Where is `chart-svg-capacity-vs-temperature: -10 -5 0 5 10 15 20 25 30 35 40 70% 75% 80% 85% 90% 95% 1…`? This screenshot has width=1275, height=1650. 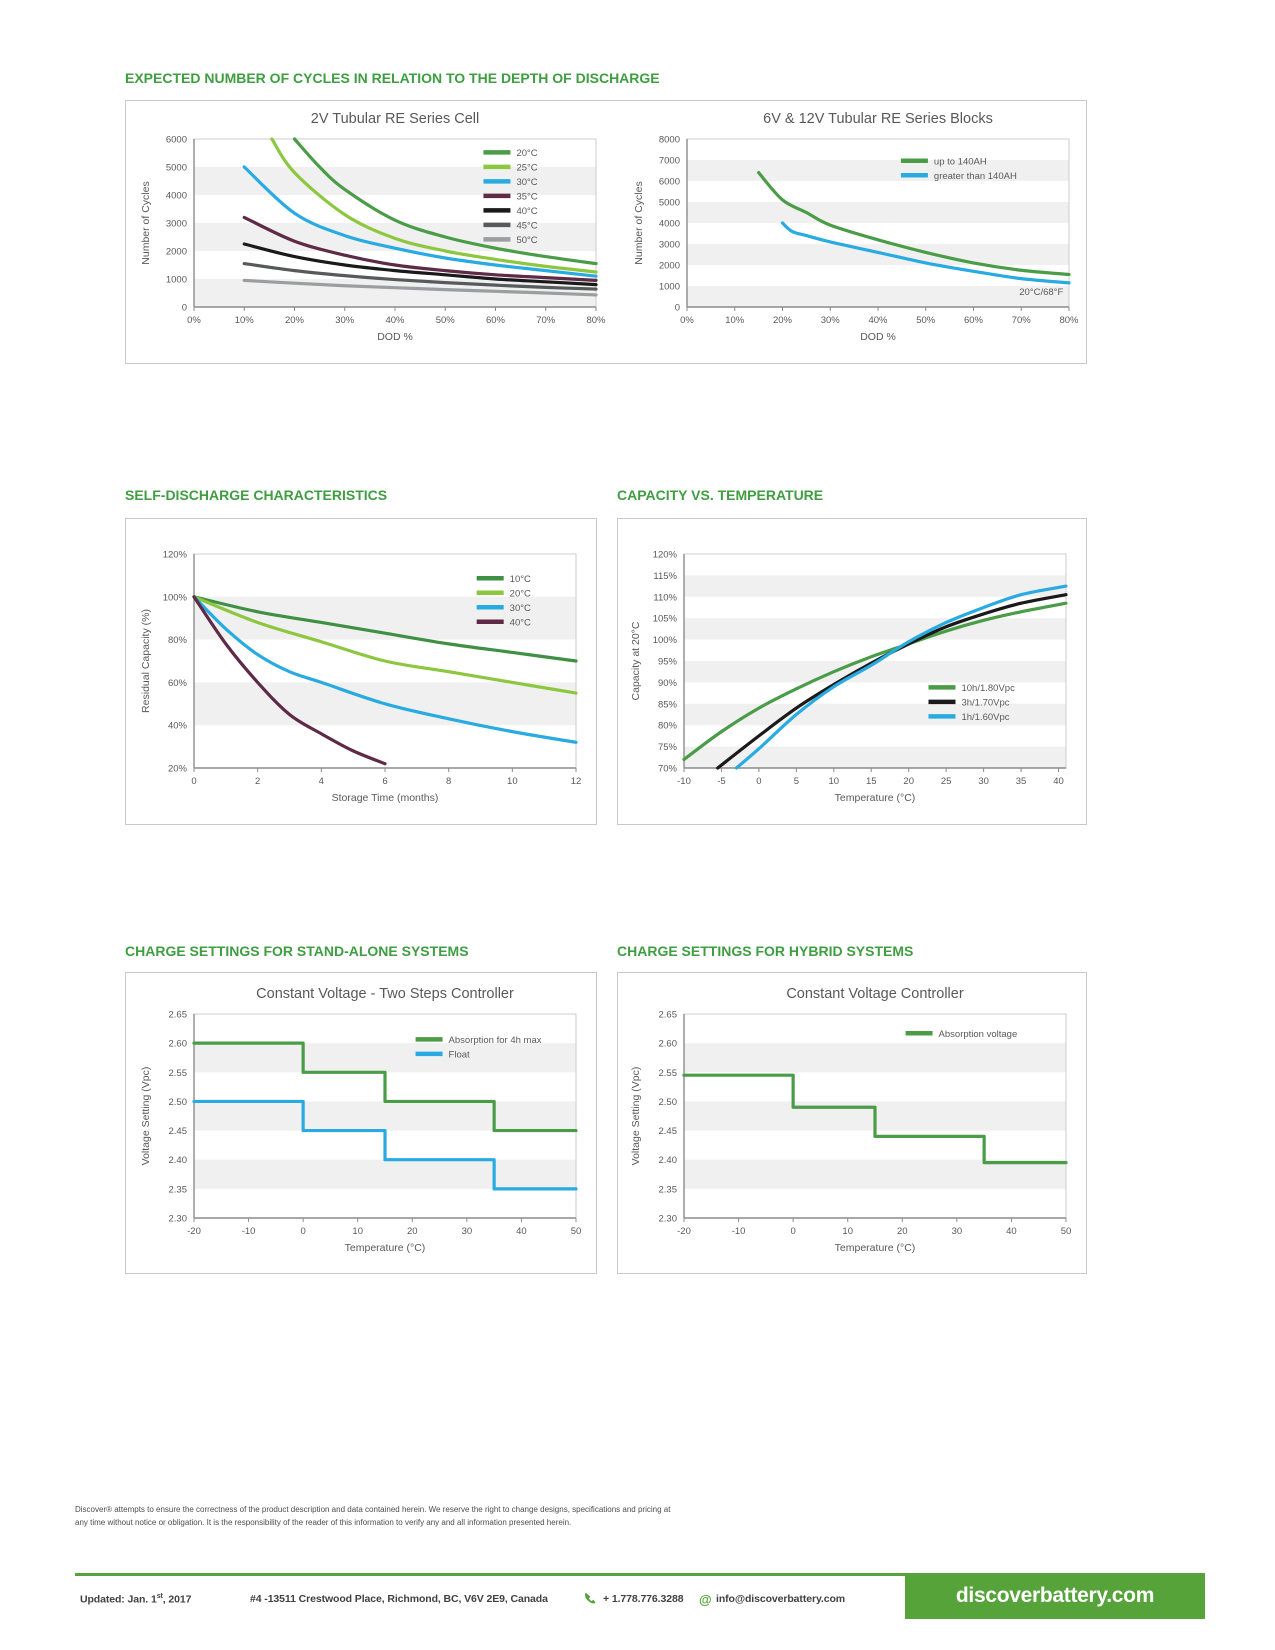 chart-svg-capacity-vs-temperature: -10 -5 0 5 10 15 20 25 30 35 40 70% 75% 80% 85% 90% 95% 1… is located at coordinates (849, 677).